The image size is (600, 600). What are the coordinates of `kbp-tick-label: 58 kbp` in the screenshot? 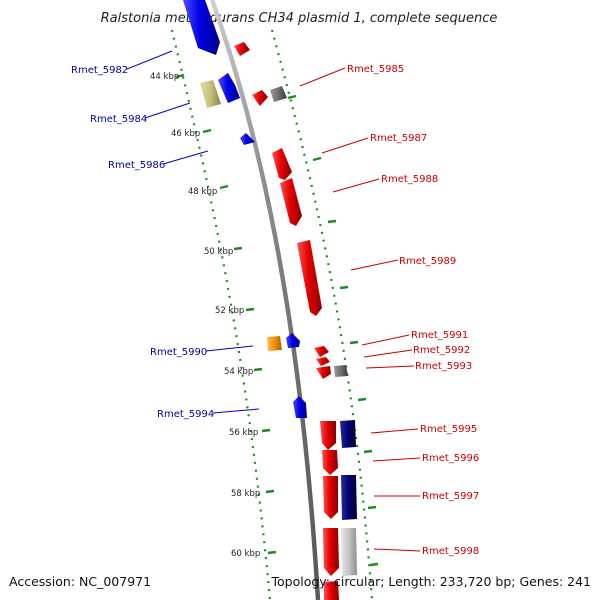 It's located at (245, 494).